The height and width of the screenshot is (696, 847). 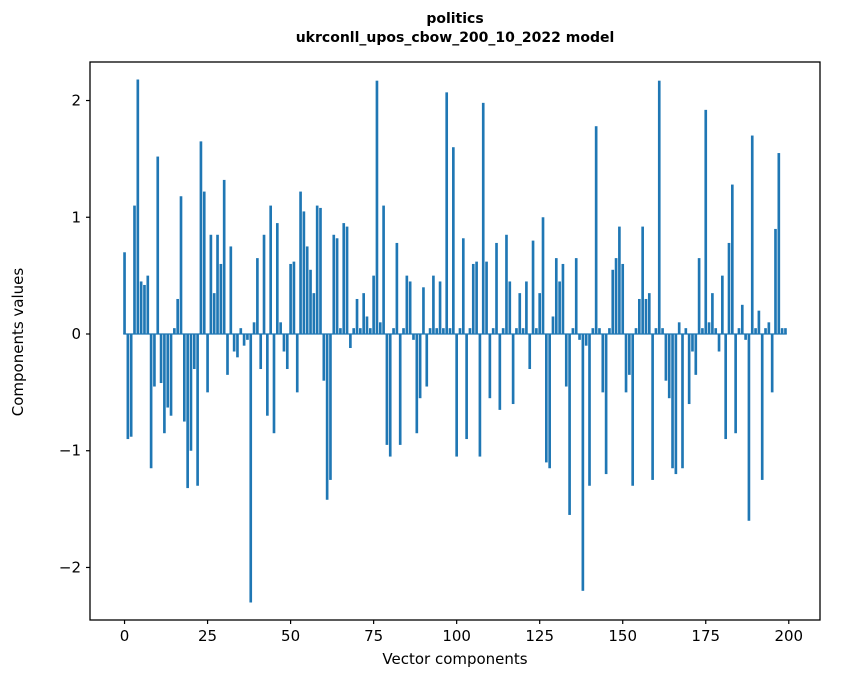 I want to click on chart-title-line1: politics, so click(x=455, y=19).